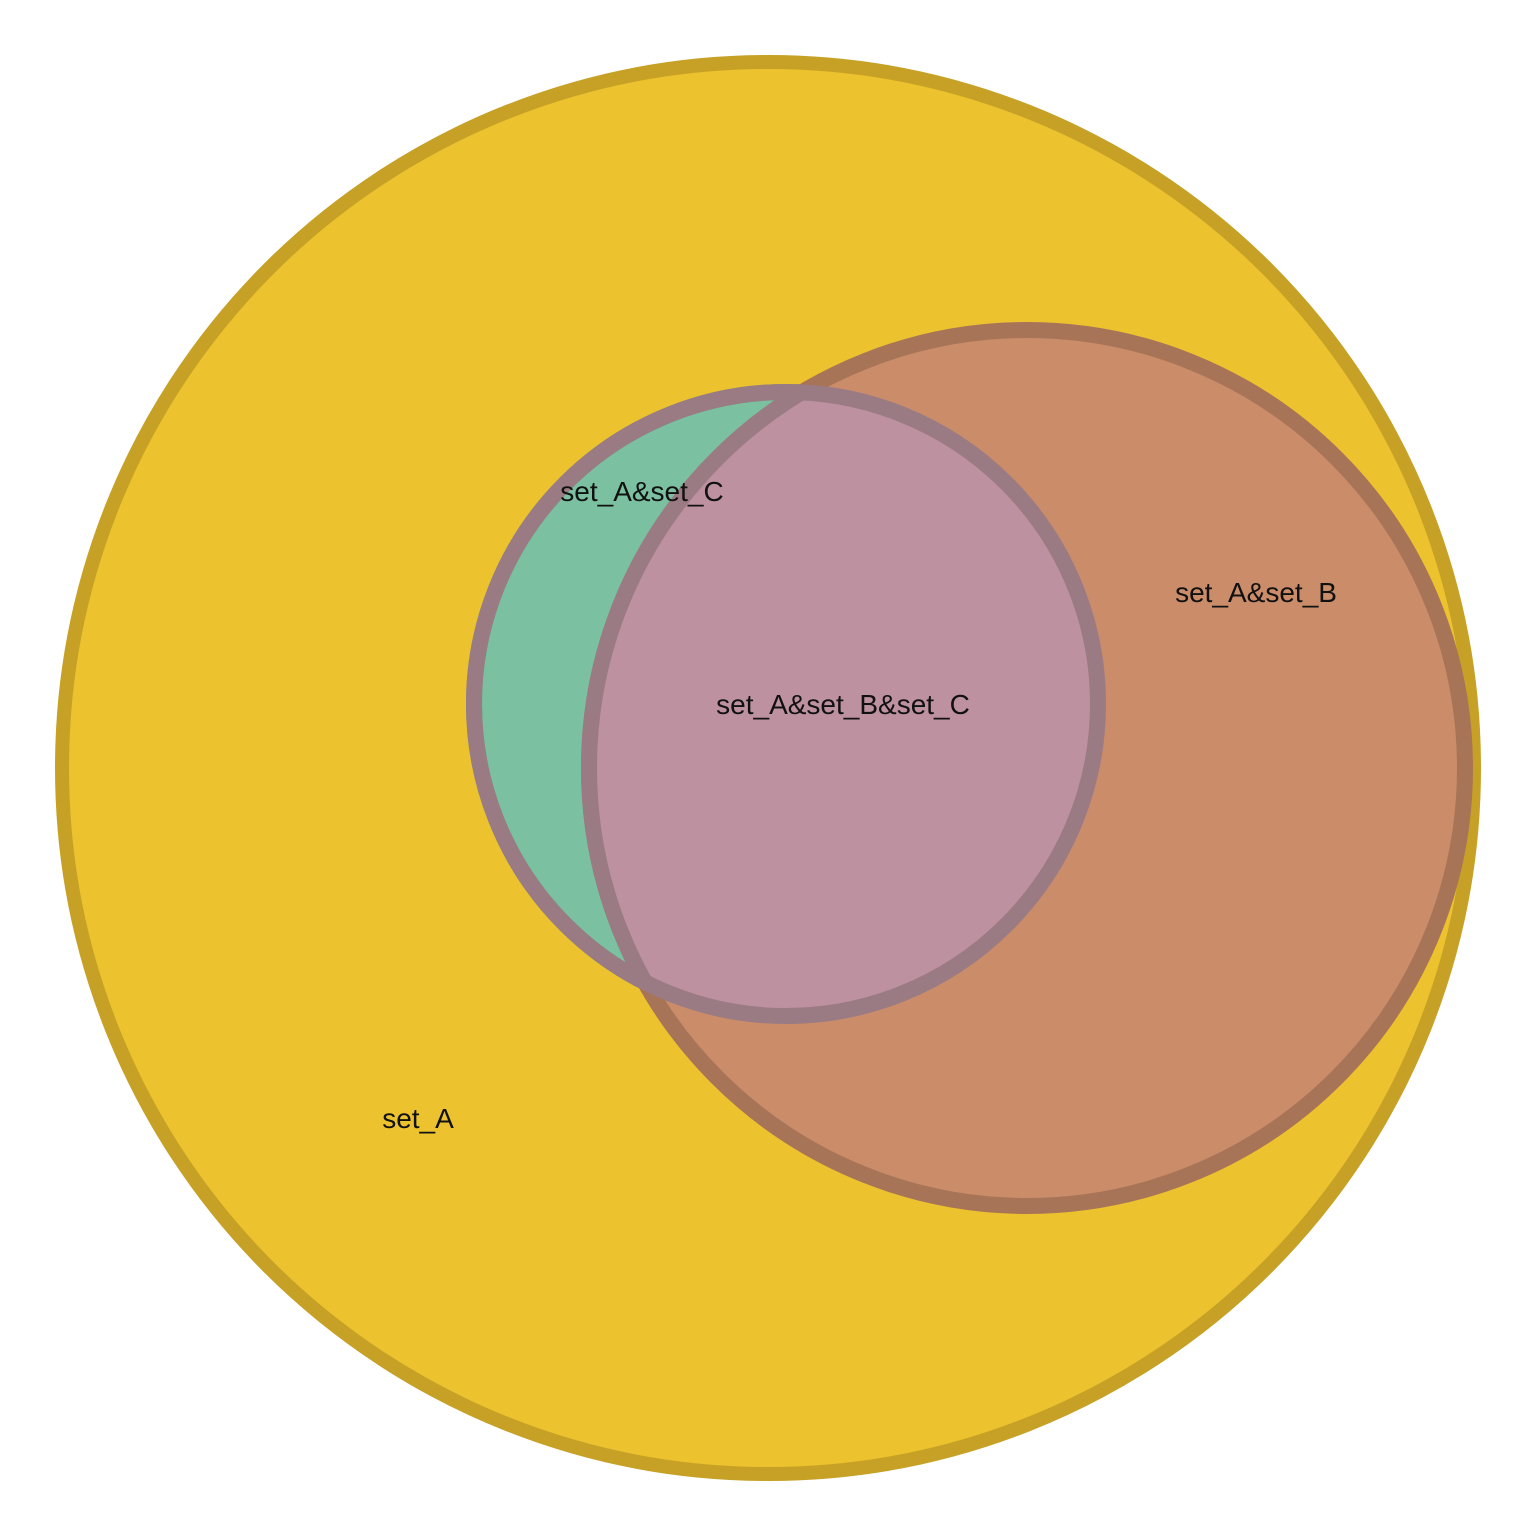 The image size is (1536, 1536). What do you see at coordinates (641, 491) in the screenshot?
I see `label-set-a-and-c: set_A&set_C` at bounding box center [641, 491].